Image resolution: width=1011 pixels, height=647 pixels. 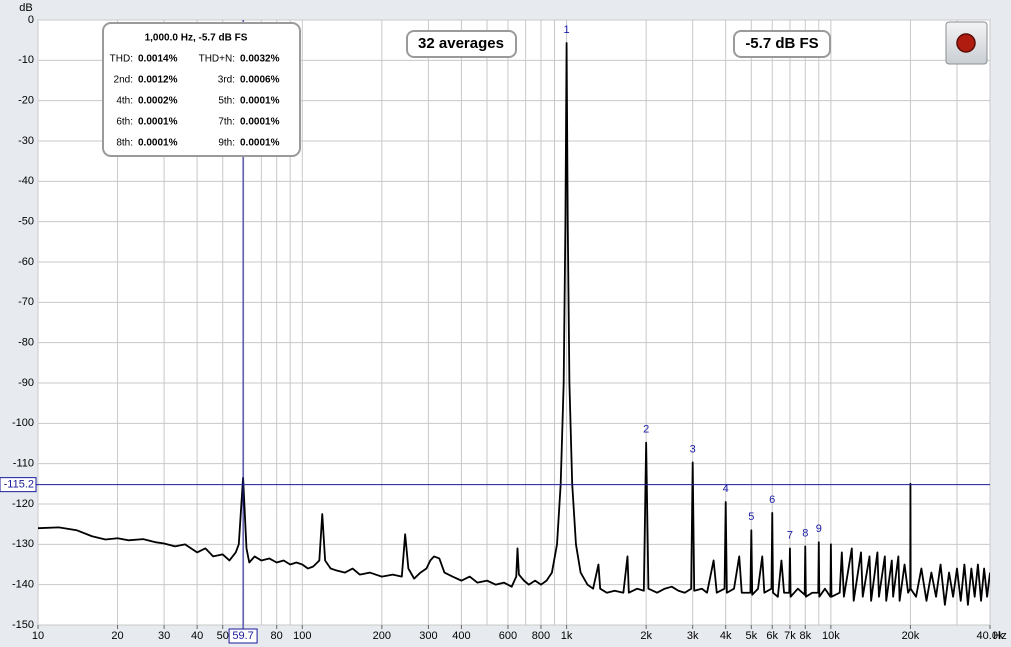 I want to click on readout-value: 0.0006%, so click(x=260, y=80).